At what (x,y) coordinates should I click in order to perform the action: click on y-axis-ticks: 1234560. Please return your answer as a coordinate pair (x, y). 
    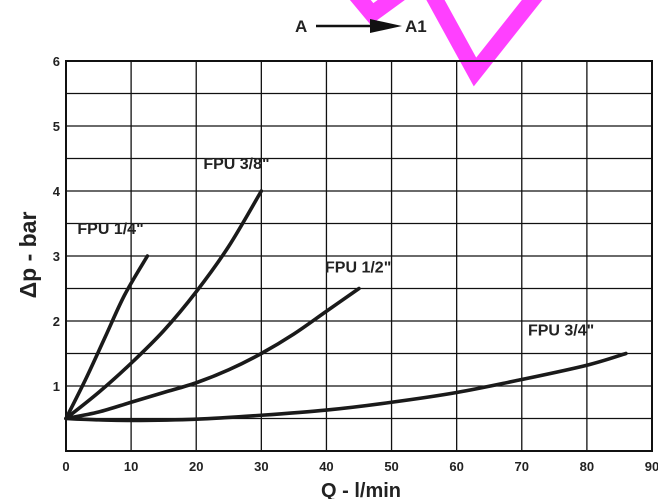
    Looking at the image, I should click on (57, 224).